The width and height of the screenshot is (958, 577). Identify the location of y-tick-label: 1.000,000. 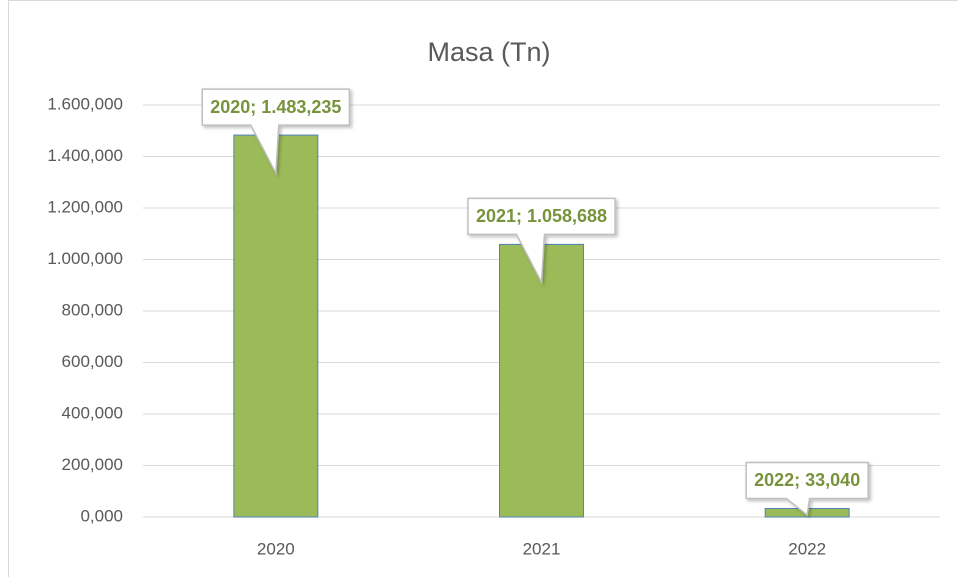
(85, 258).